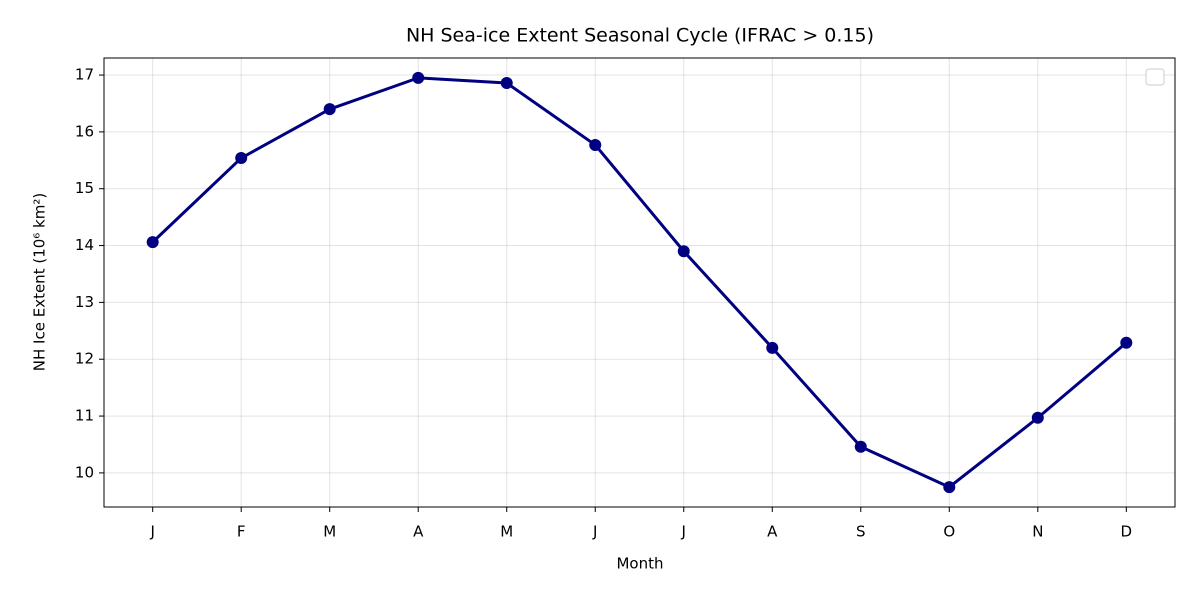  I want to click on legend-box, so click(1155, 77).